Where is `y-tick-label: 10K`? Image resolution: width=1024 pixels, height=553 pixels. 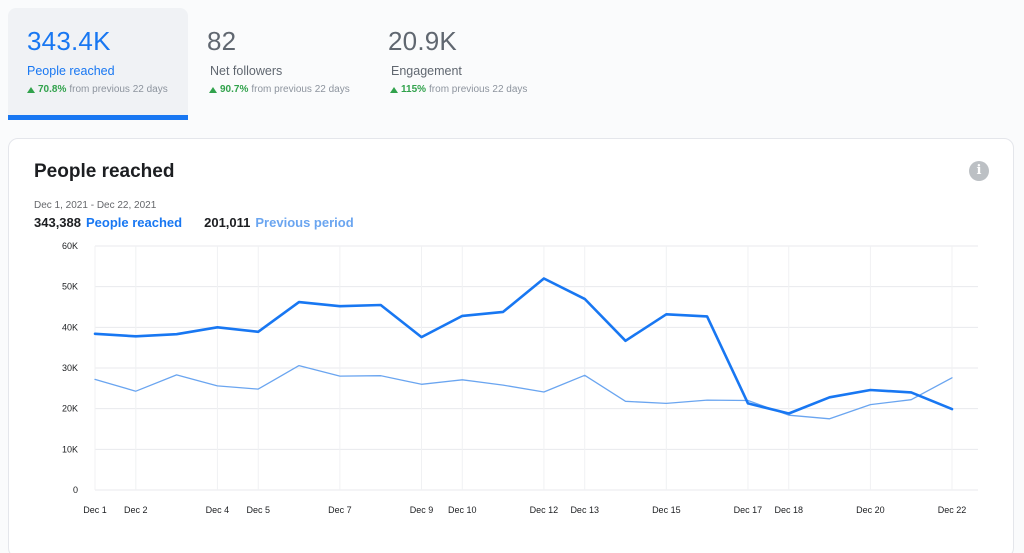 y-tick-label: 10K is located at coordinates (70, 449).